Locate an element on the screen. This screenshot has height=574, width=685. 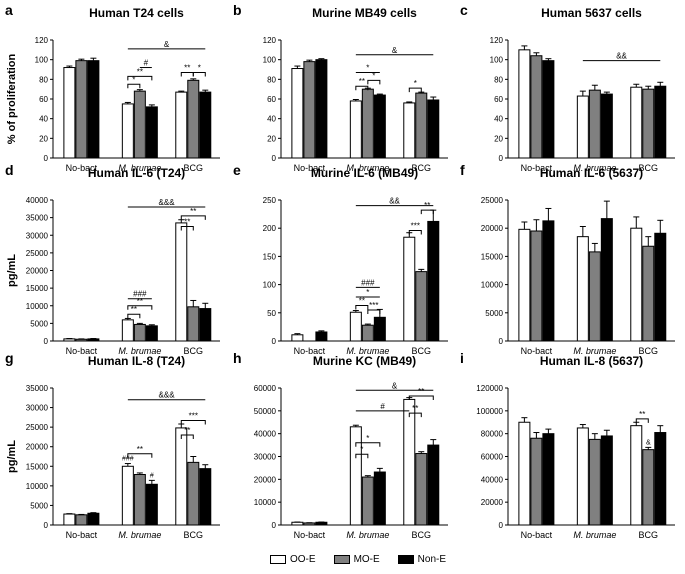
panel-letter: h is located at coordinates (237, 358).